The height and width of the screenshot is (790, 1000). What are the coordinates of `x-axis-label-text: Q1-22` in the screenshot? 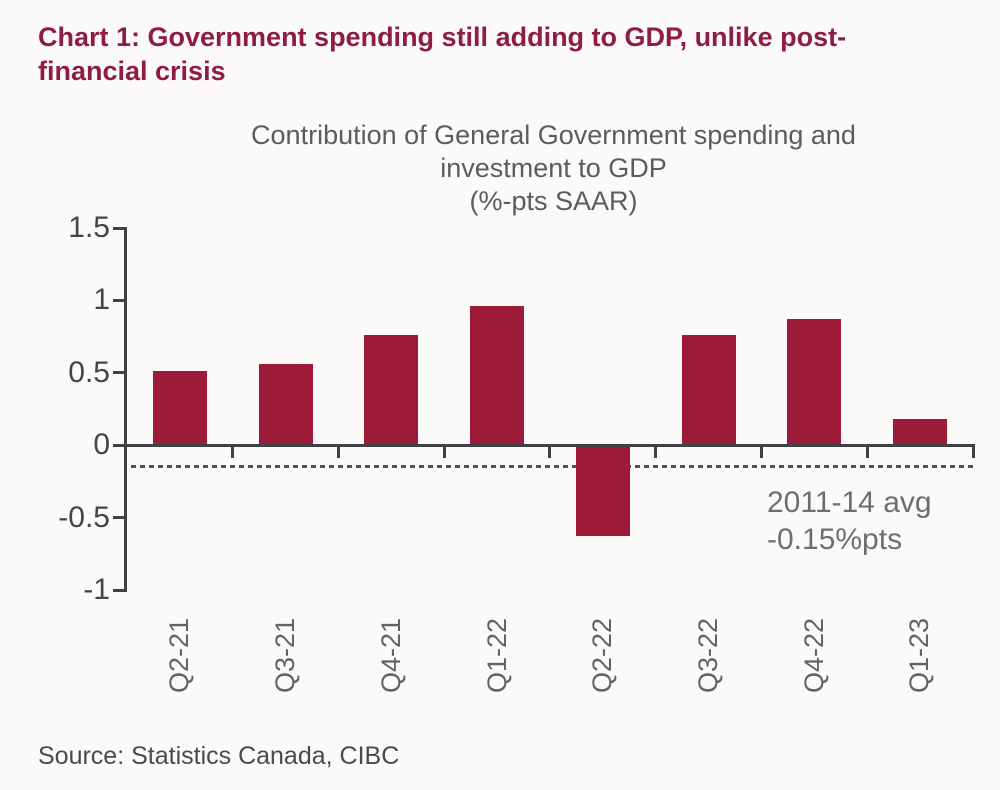 It's located at (496, 655).